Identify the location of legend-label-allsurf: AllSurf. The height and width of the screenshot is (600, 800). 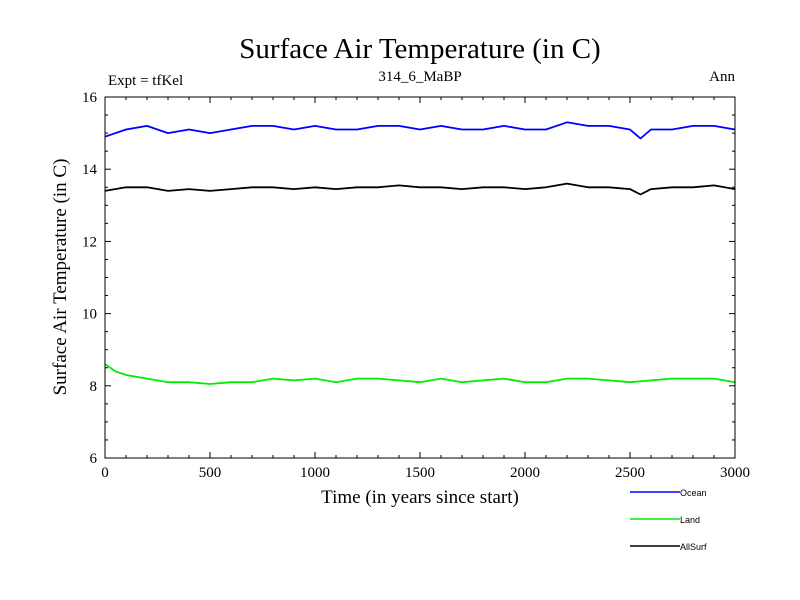
(693, 547).